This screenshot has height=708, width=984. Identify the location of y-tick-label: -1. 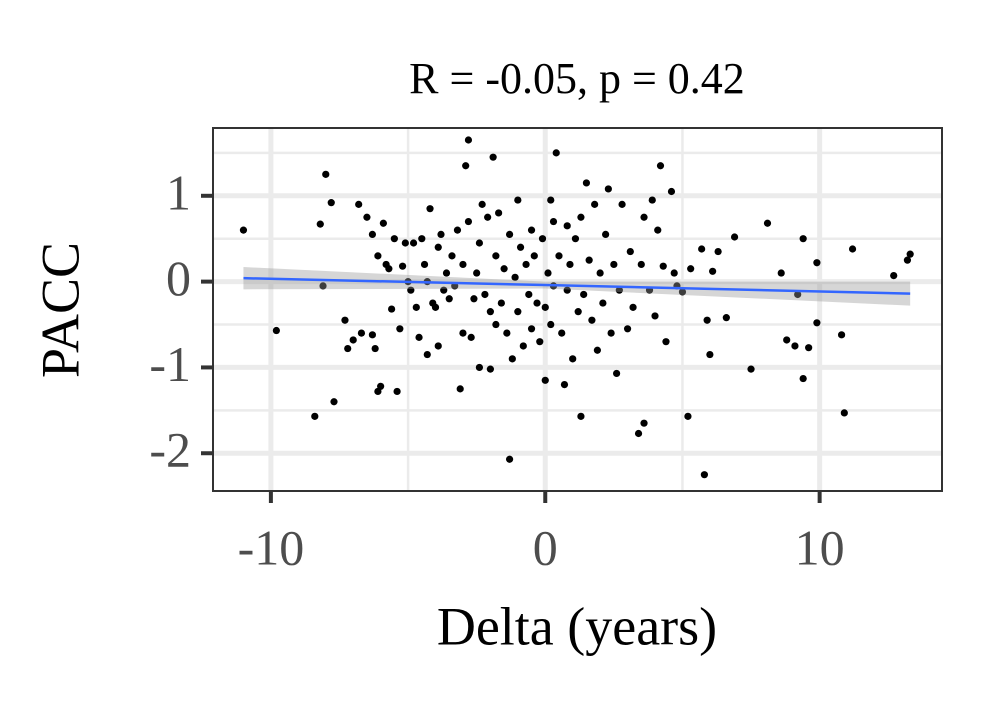
(170, 364).